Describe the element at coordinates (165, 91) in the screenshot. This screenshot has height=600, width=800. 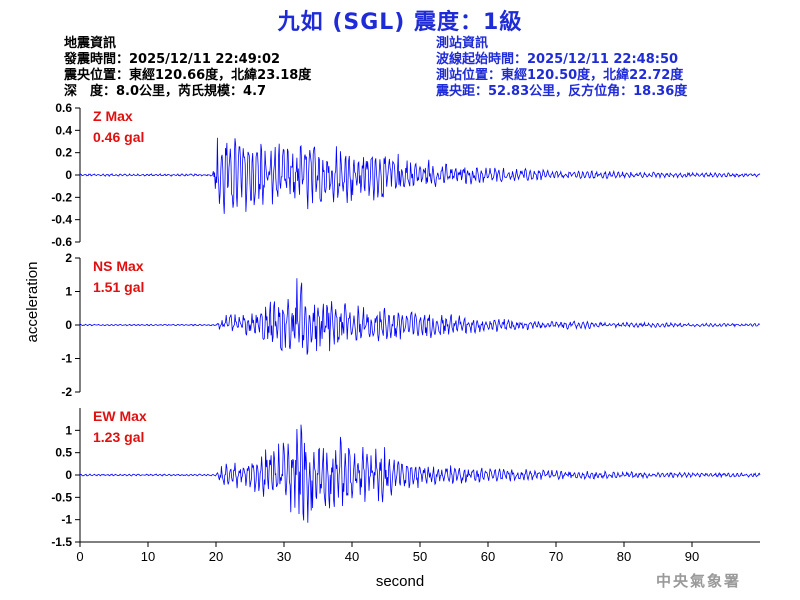
I see `depth-magnitude: 深 度：8.0公里，芮氏規模：4.7` at that location.